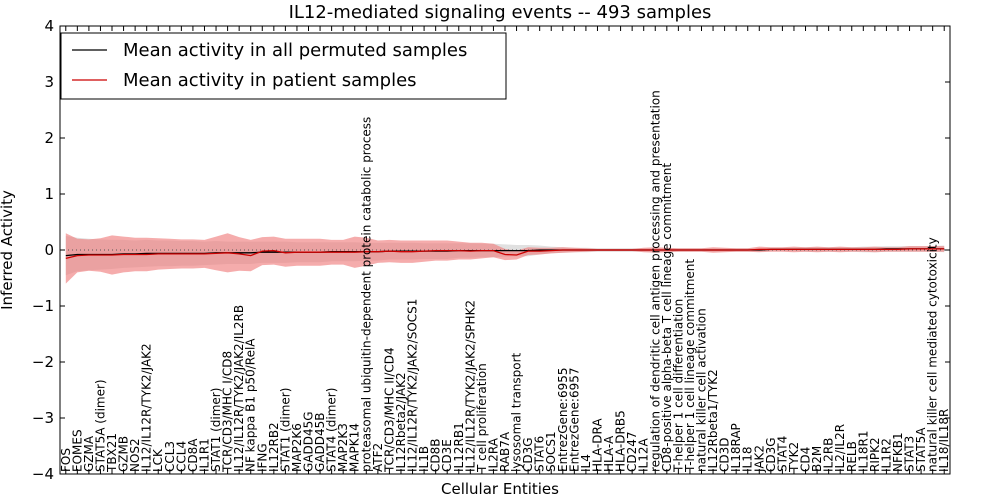  Describe the element at coordinates (320, 443) in the screenshot. I see `category-label: GADD45B` at that location.